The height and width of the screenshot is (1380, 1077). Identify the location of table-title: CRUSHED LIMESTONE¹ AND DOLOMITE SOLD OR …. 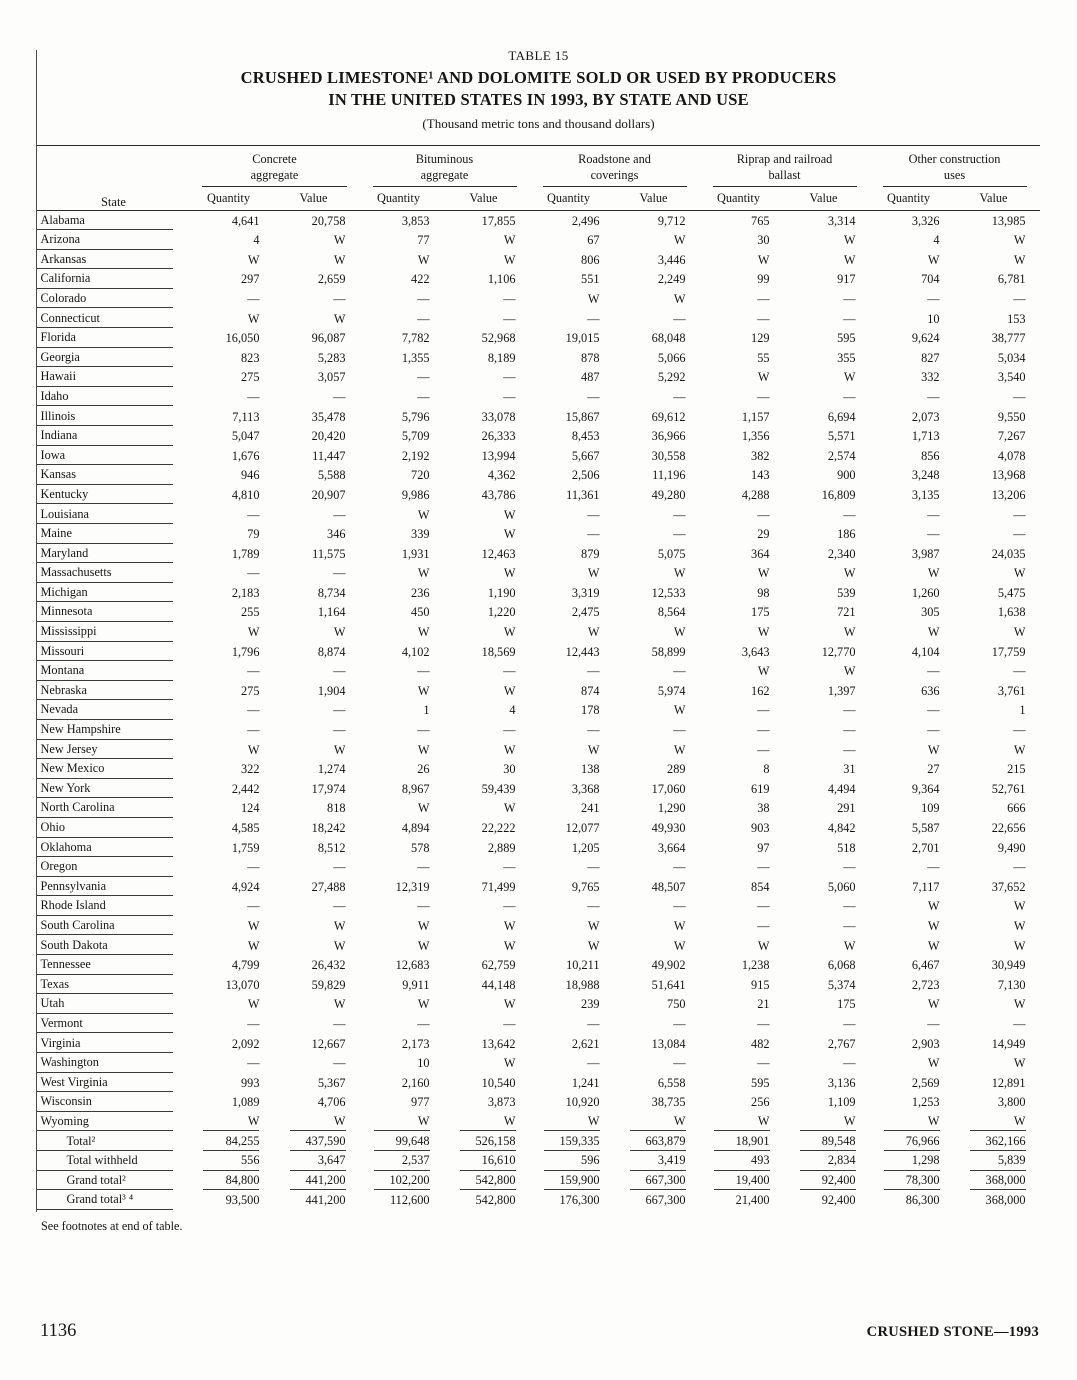
(538, 89).